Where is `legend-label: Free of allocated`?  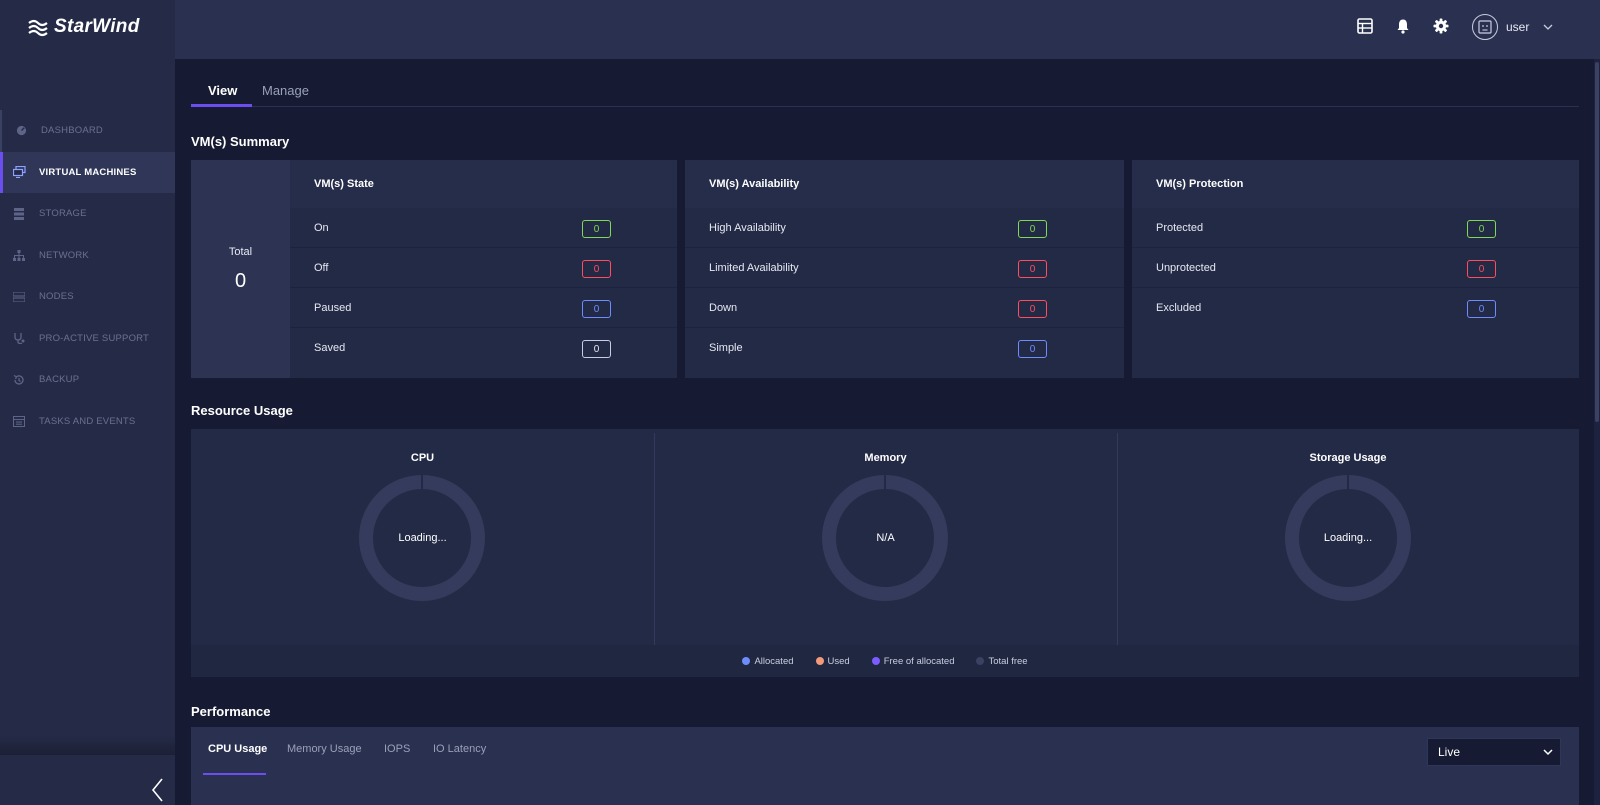 legend-label: Free of allocated is located at coordinates (919, 661).